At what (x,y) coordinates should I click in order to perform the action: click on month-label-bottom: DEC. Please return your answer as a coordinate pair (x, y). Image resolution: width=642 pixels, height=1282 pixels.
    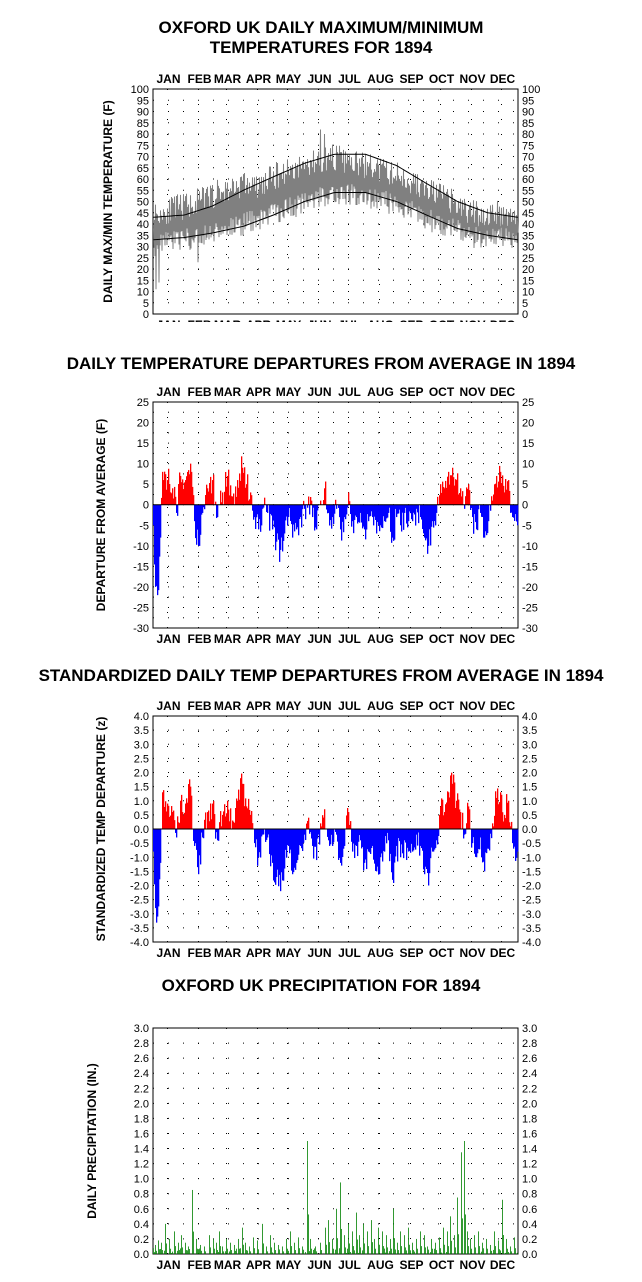
    Looking at the image, I should click on (503, 639).